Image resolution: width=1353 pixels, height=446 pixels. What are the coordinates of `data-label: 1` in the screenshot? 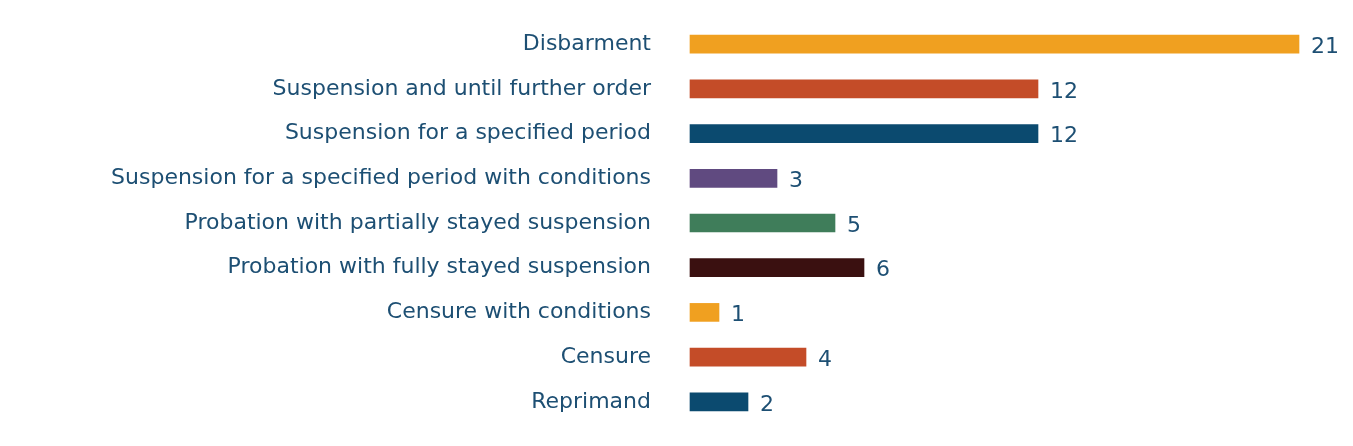 It's located at (738, 314).